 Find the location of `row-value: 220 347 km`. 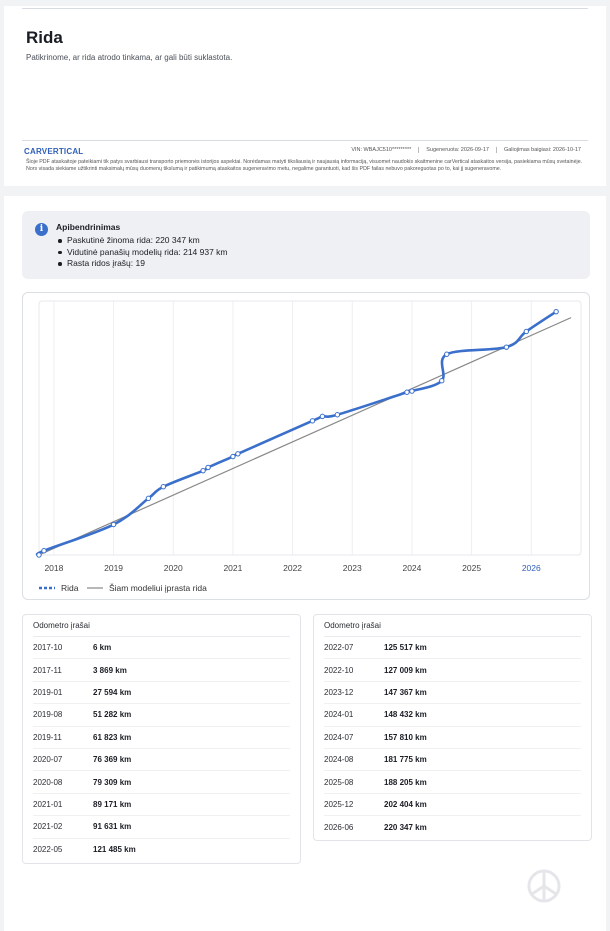

row-value: 220 347 km is located at coordinates (405, 827).